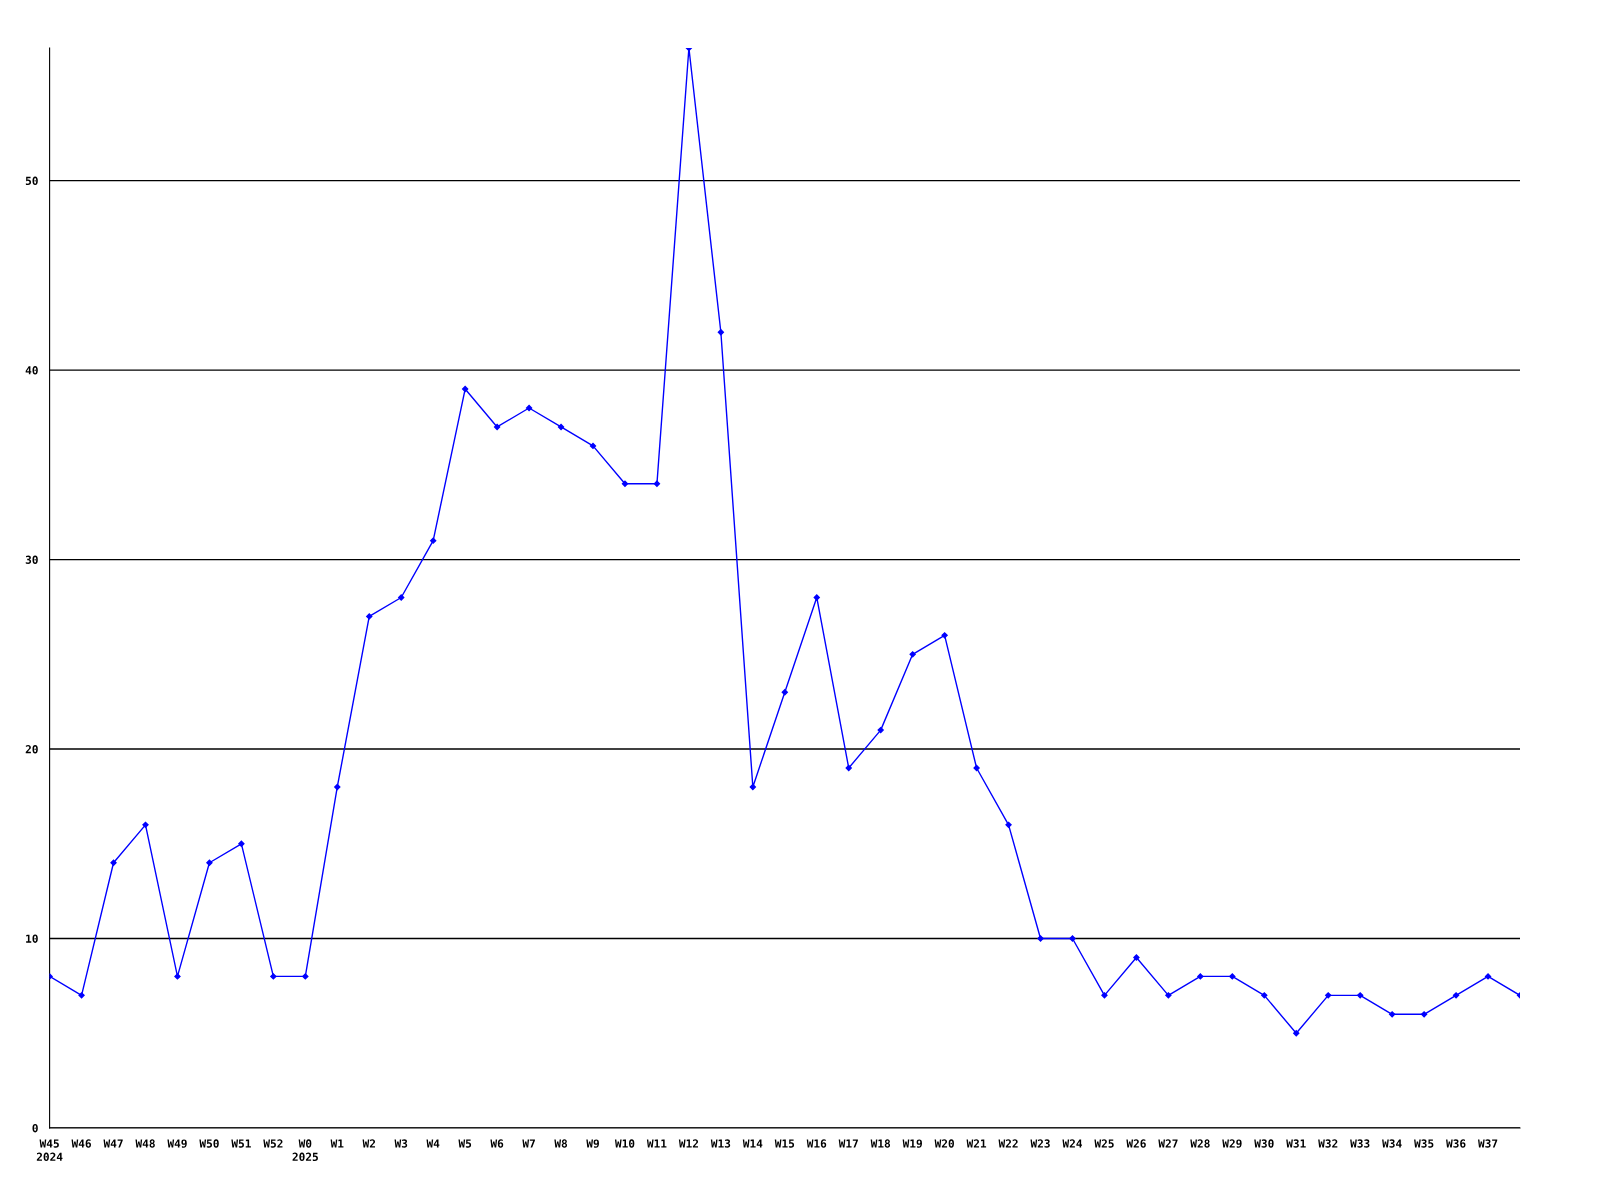 This screenshot has height=1200, width=1600. Describe the element at coordinates (880, 1143) in the screenshot. I see `x-tick-label: W18` at that location.